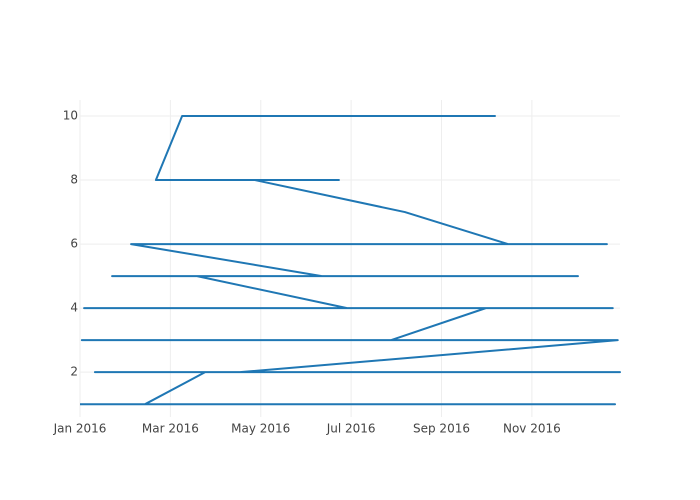  I want to click on x-tick-label: Sep 2016, so click(441, 429).